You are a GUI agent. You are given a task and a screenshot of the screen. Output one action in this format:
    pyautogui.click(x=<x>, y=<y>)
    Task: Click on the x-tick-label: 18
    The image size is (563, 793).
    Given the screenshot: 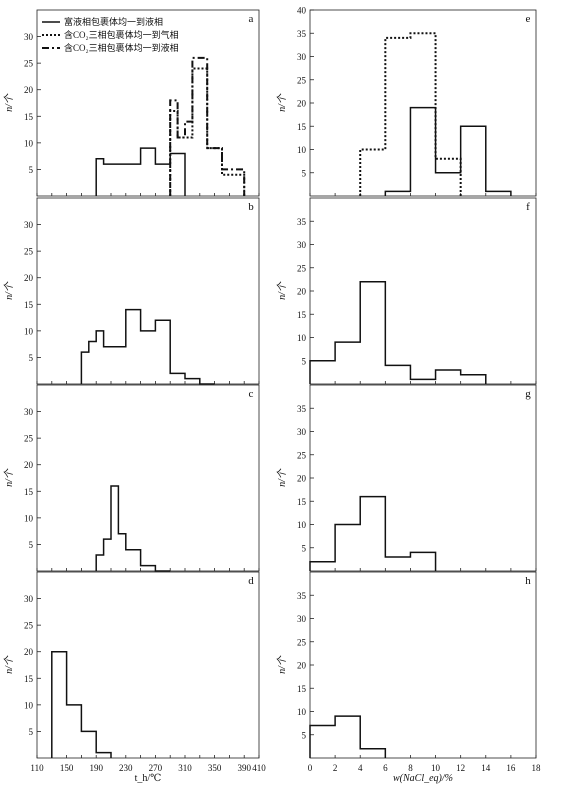 What is the action you would take?
    pyautogui.click(x=537, y=768)
    